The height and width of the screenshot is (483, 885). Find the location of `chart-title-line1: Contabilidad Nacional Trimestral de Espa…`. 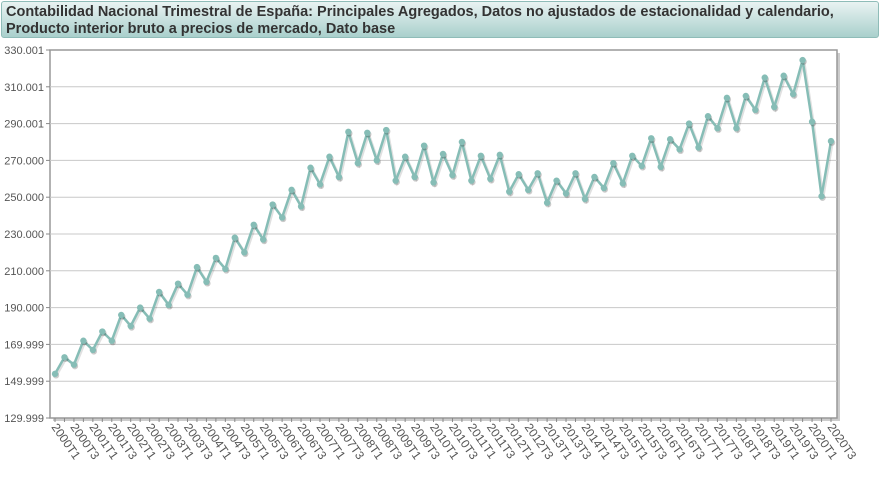

chart-title-line1: Contabilidad Nacional Trimestral de Espa… is located at coordinates (420, 12).